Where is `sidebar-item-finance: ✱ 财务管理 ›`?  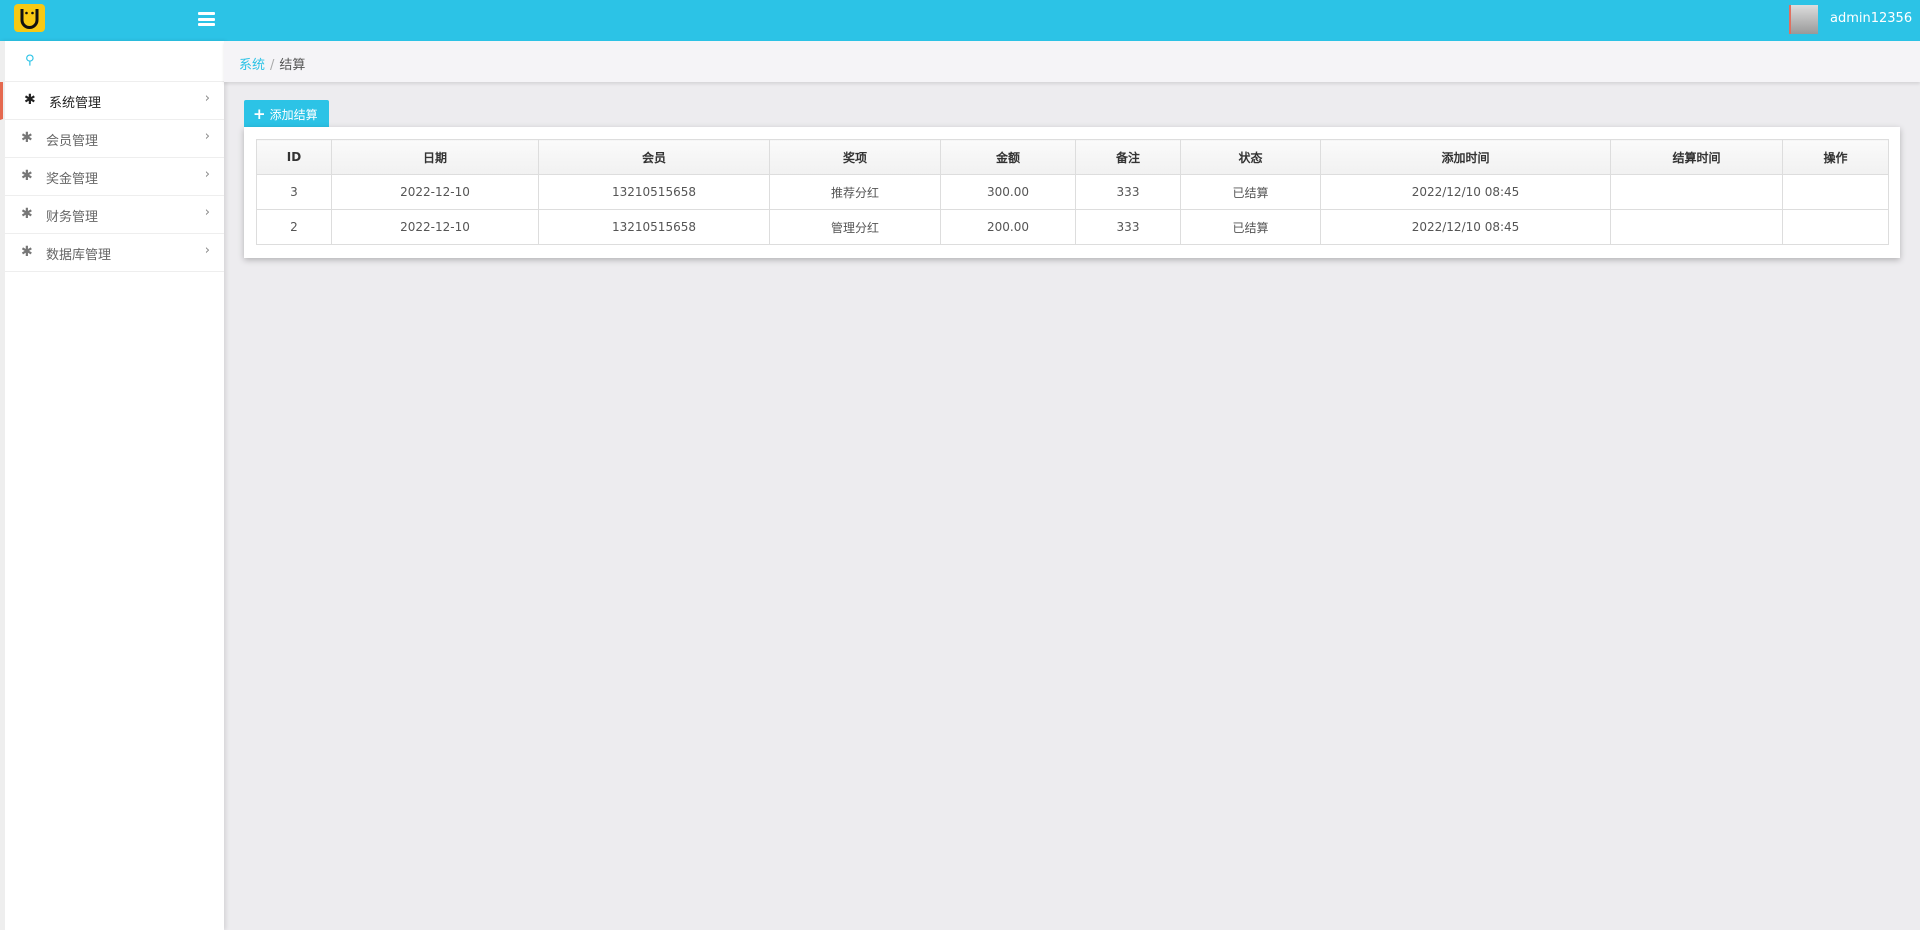
sidebar-item-finance: ✱ 财务管理 › is located at coordinates (114, 215).